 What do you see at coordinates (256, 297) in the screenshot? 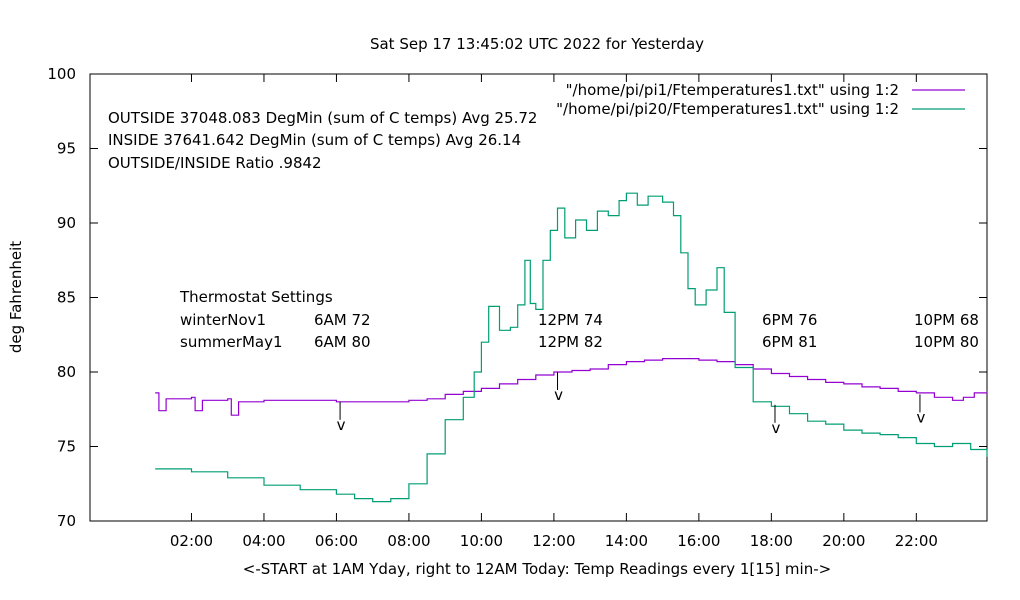
I see `thermostat-heading: Thermostat Settings` at bounding box center [256, 297].